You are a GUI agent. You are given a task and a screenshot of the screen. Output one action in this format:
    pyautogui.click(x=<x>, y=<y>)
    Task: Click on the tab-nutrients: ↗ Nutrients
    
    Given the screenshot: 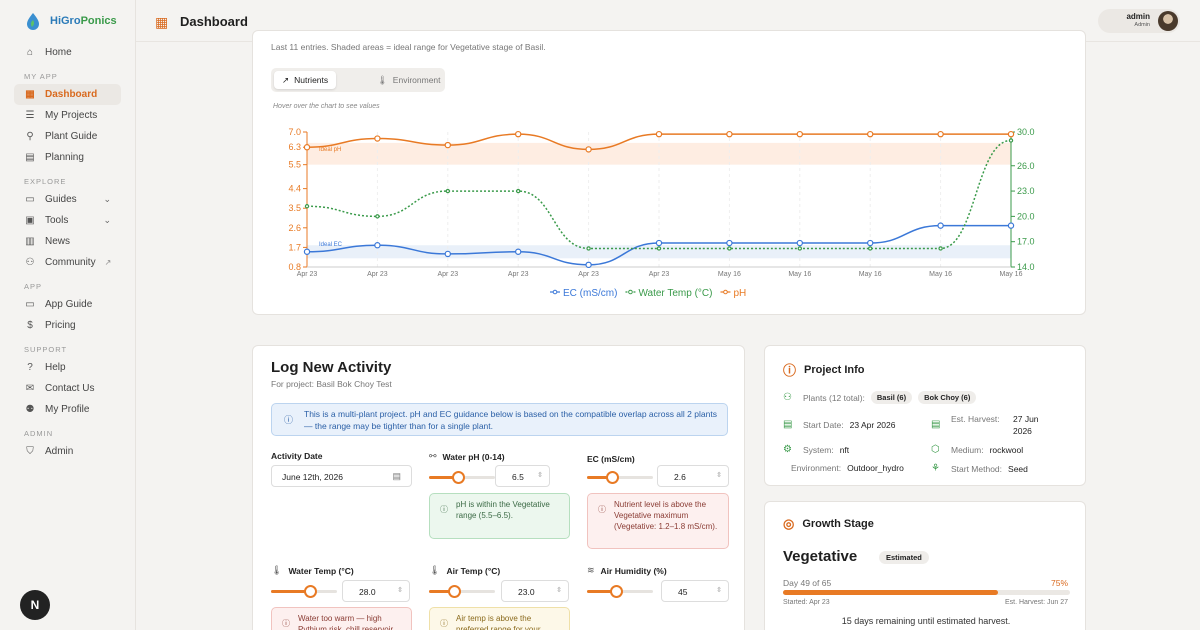 What is the action you would take?
    pyautogui.click(x=305, y=80)
    